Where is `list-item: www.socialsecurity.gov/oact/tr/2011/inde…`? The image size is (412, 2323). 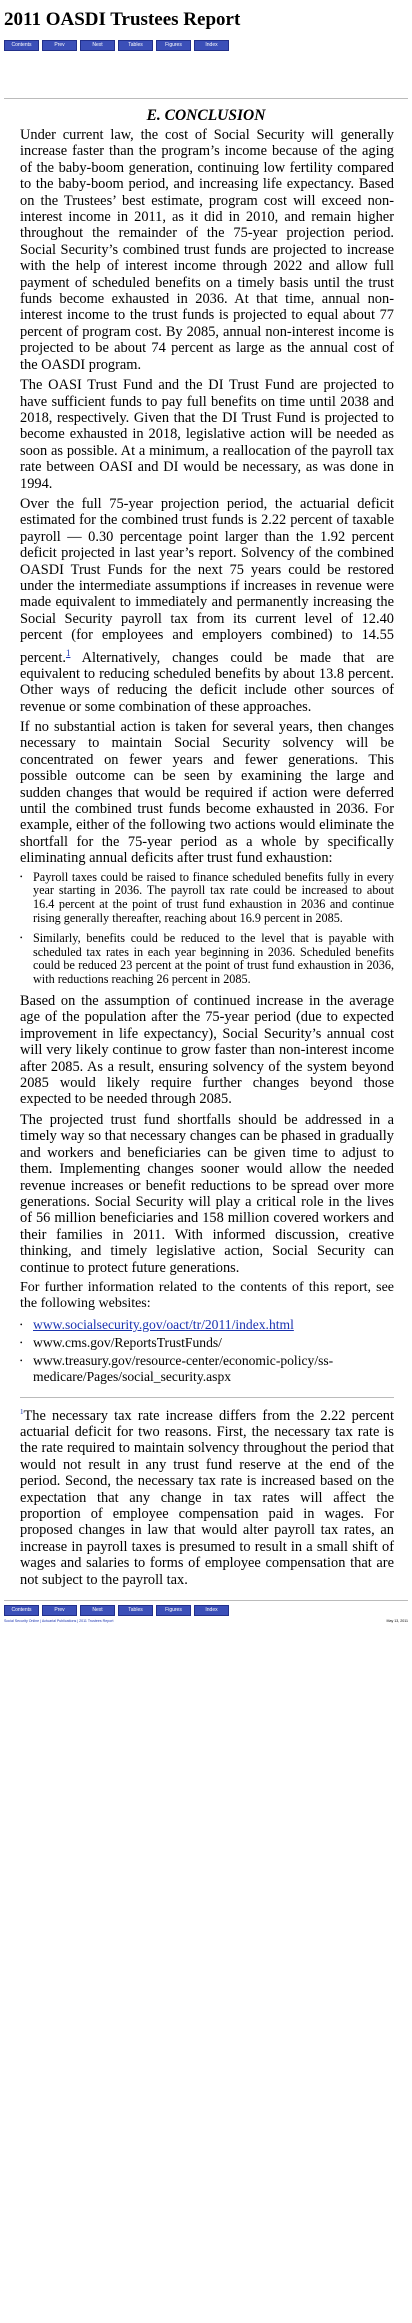 list-item: www.socialsecurity.gov/oact/tr/2011/inde… is located at coordinates (207, 1324).